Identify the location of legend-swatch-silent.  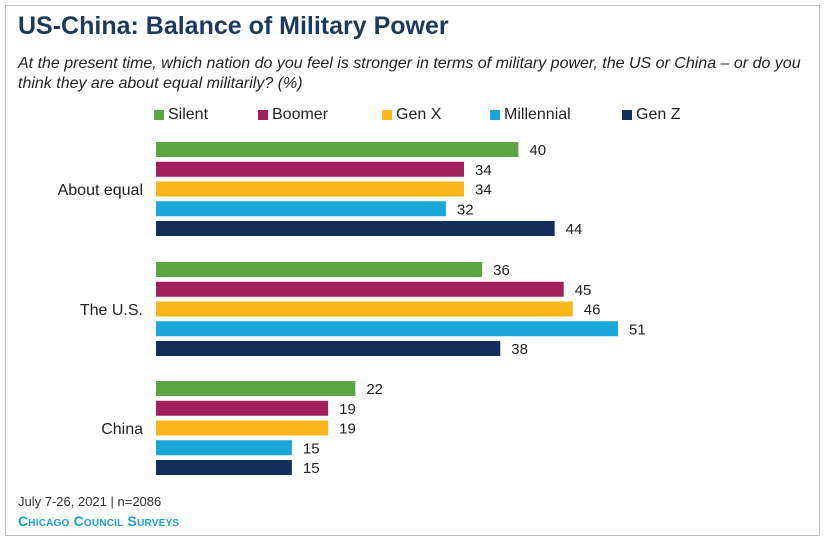
(159, 115).